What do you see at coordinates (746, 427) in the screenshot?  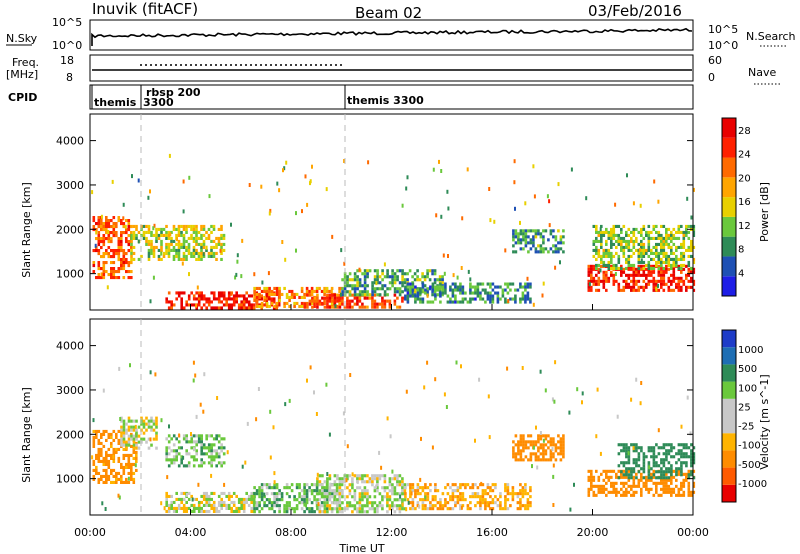 I see `colorbar-tick-label: -25` at bounding box center [746, 427].